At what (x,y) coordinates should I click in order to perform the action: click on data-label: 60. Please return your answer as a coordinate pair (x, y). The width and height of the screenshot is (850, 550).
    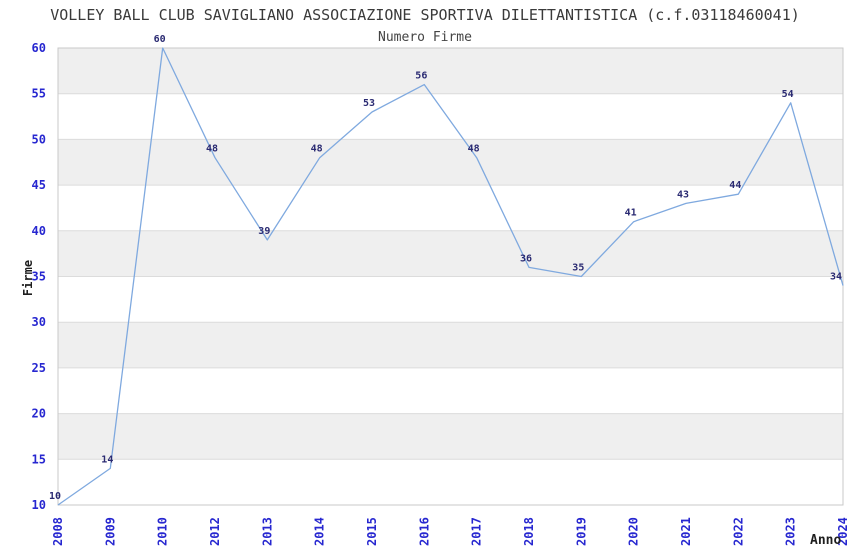
    Looking at the image, I should click on (160, 39).